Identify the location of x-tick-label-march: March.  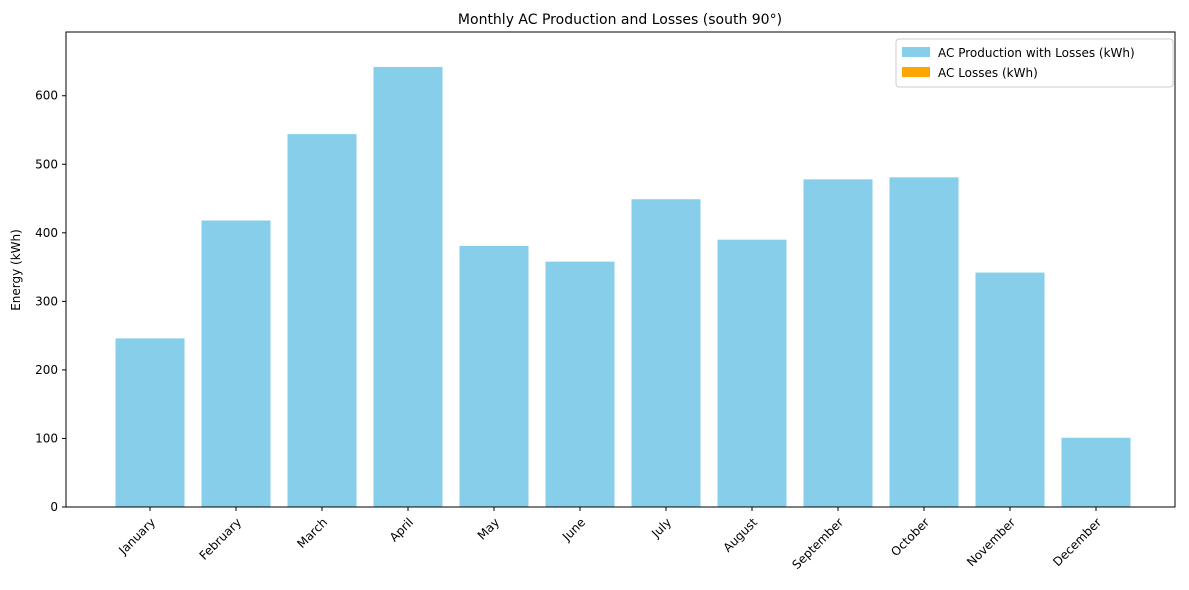
(312, 533).